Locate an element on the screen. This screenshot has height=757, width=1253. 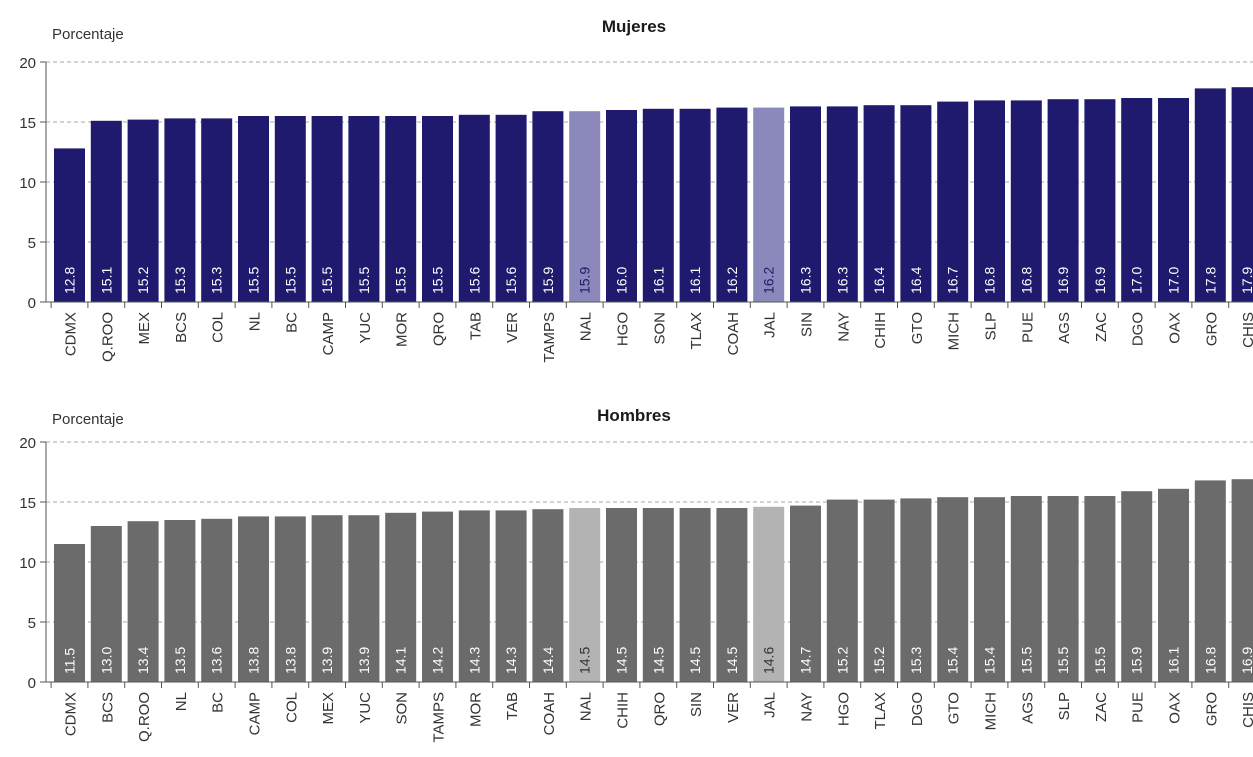
data-label: 17.8 is located at coordinates (1210, 280).